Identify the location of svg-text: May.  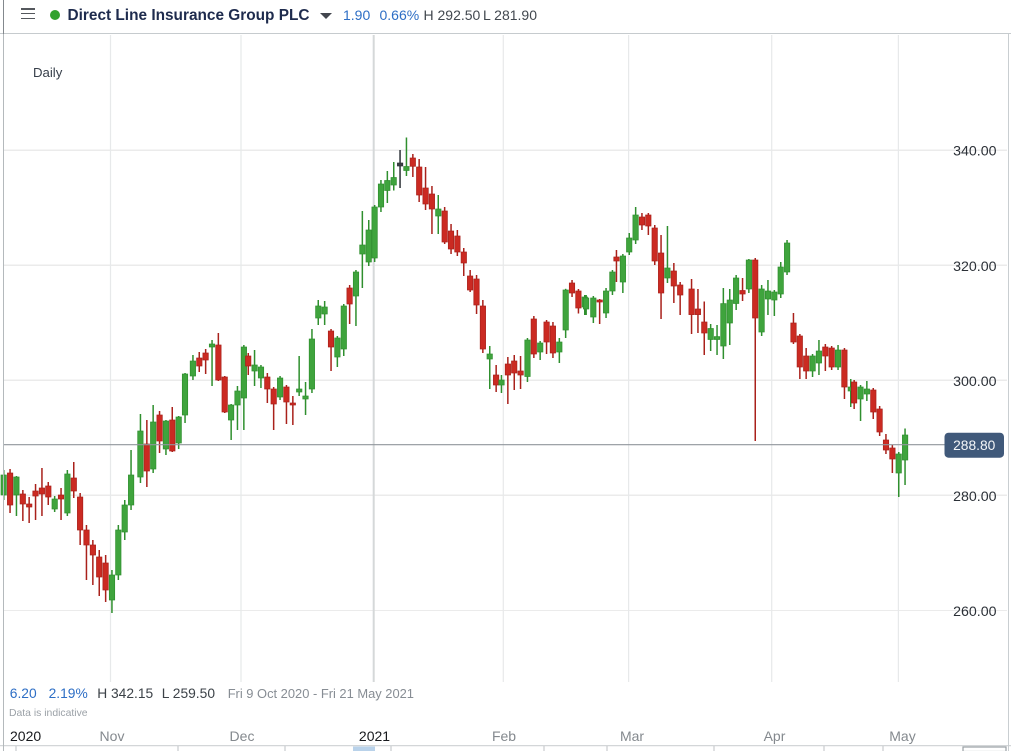
(902, 736).